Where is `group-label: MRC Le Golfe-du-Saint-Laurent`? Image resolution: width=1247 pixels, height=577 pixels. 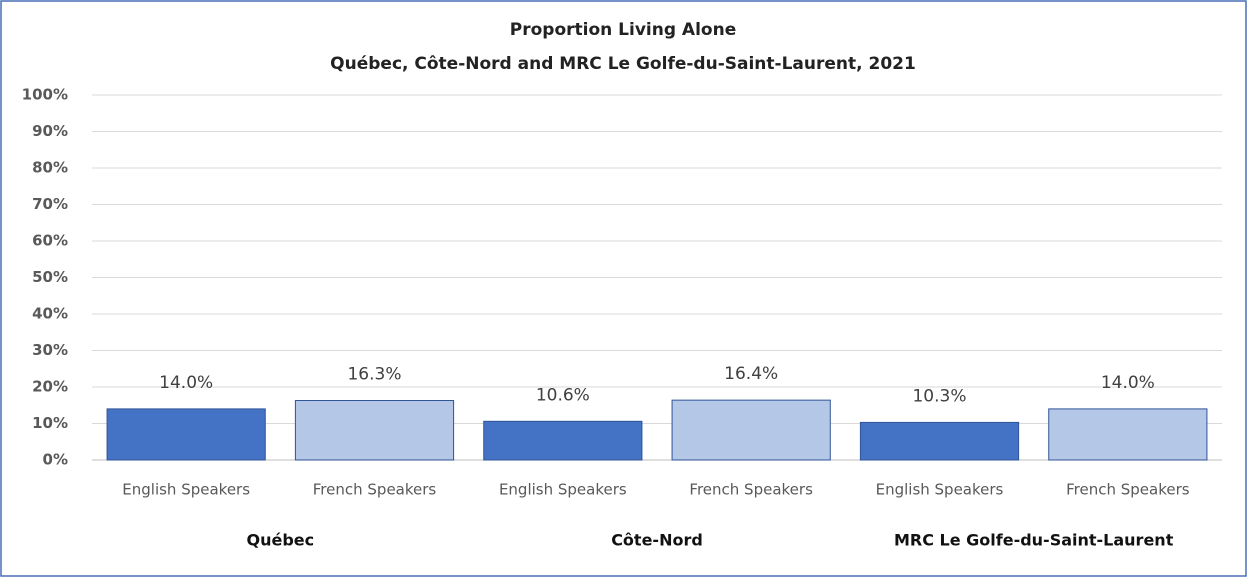 group-label: MRC Le Golfe-du-Saint-Laurent is located at coordinates (1034, 540).